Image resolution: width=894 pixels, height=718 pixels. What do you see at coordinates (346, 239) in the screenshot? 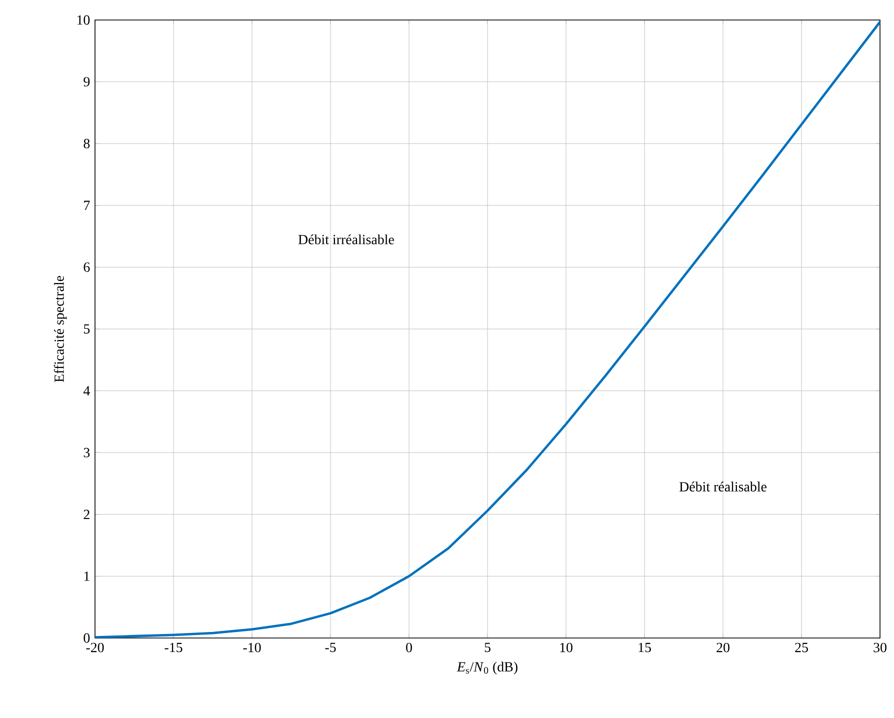
I see `annotation: Débit irréalisable` at bounding box center [346, 239].